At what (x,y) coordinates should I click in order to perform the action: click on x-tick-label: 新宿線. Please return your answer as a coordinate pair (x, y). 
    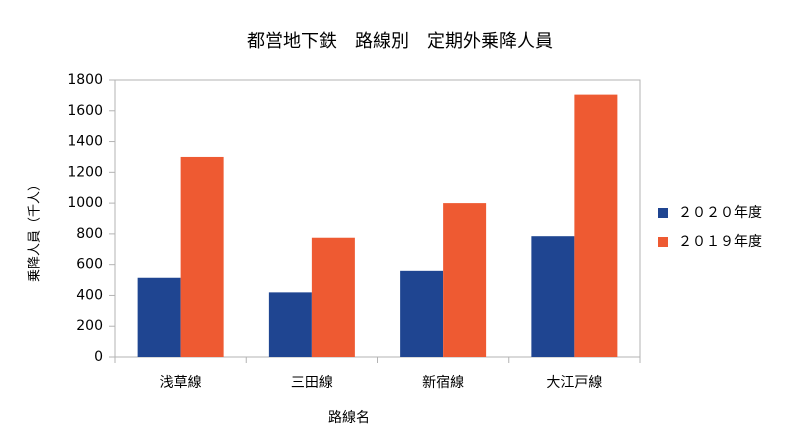
    Looking at the image, I should click on (443, 382).